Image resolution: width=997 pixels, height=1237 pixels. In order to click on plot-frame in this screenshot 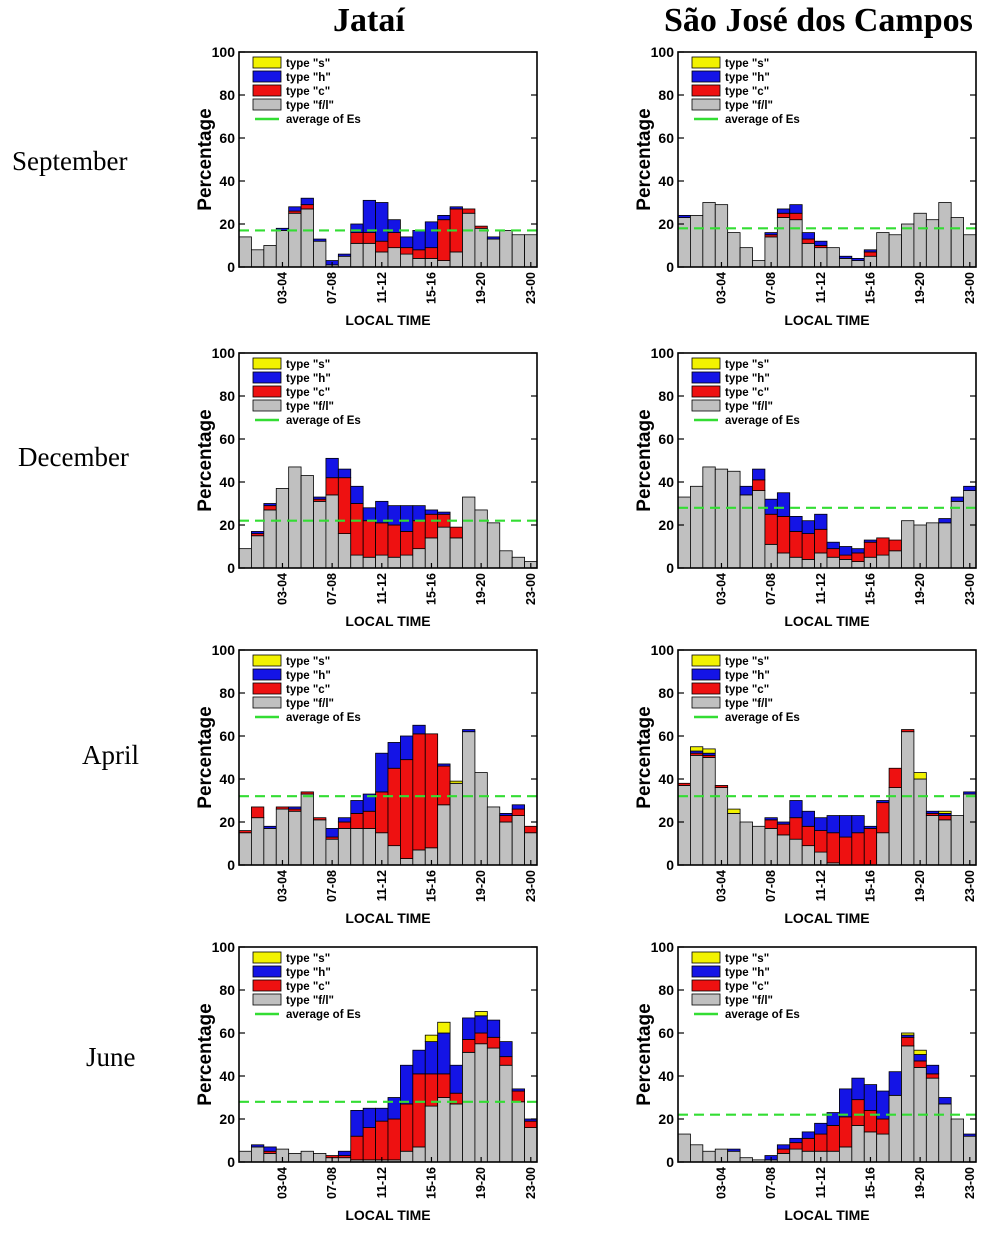, I will do `click(388, 1054)`.